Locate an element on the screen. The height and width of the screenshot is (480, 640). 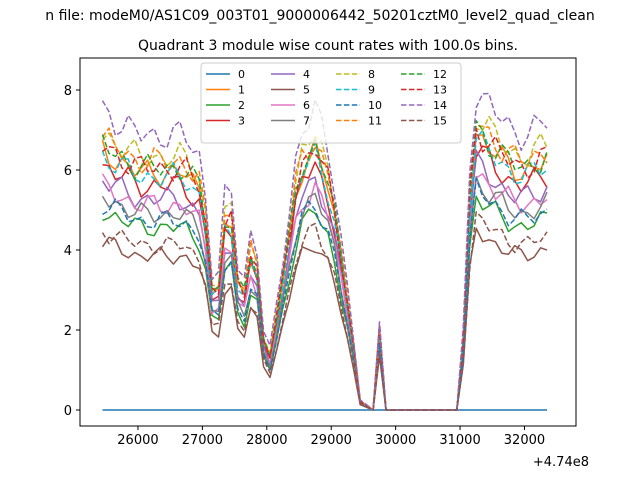
legend-label-0: 0 is located at coordinates (241, 74).